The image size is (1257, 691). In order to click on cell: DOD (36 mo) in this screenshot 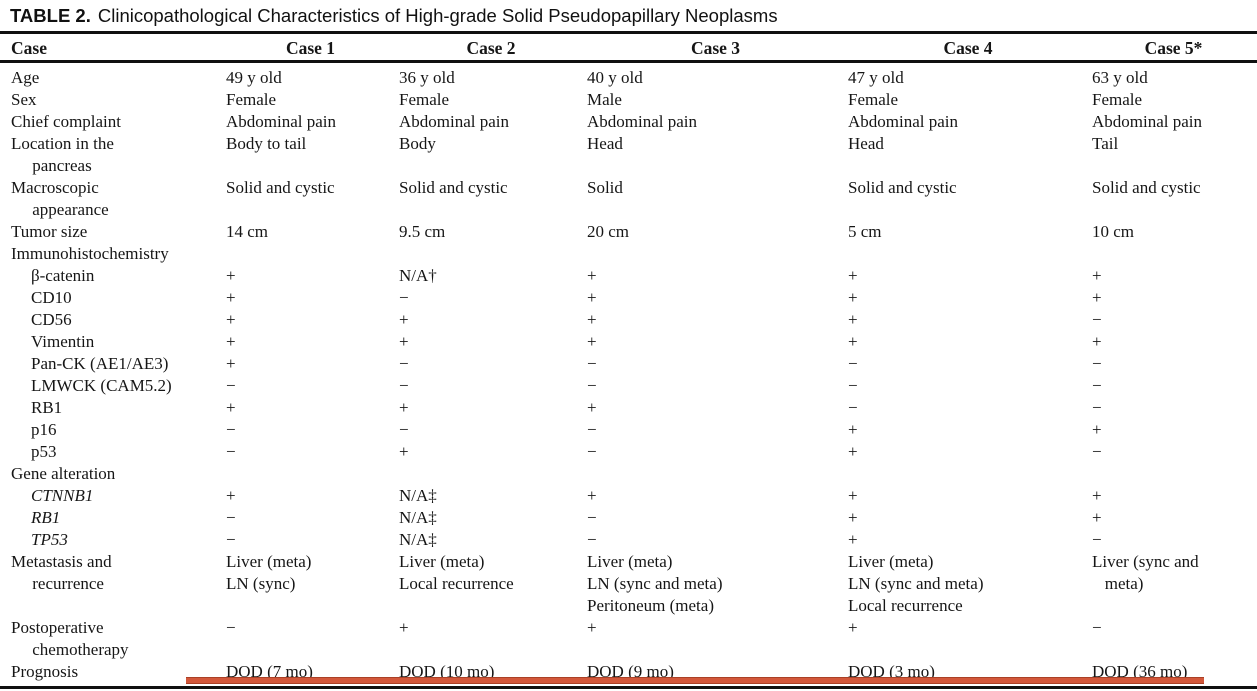, I will do `click(1173, 675)`.